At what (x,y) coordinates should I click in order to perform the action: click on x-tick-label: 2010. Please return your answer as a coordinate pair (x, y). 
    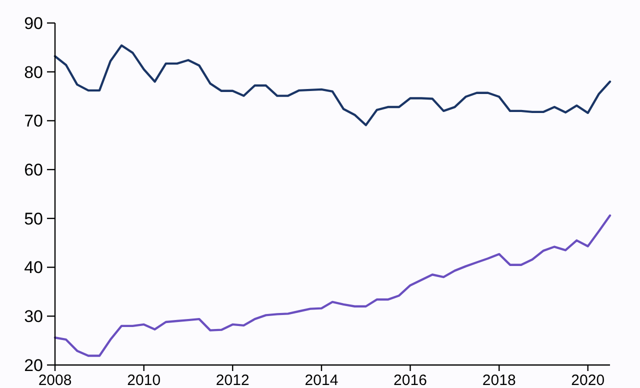
    Looking at the image, I should click on (144, 380).